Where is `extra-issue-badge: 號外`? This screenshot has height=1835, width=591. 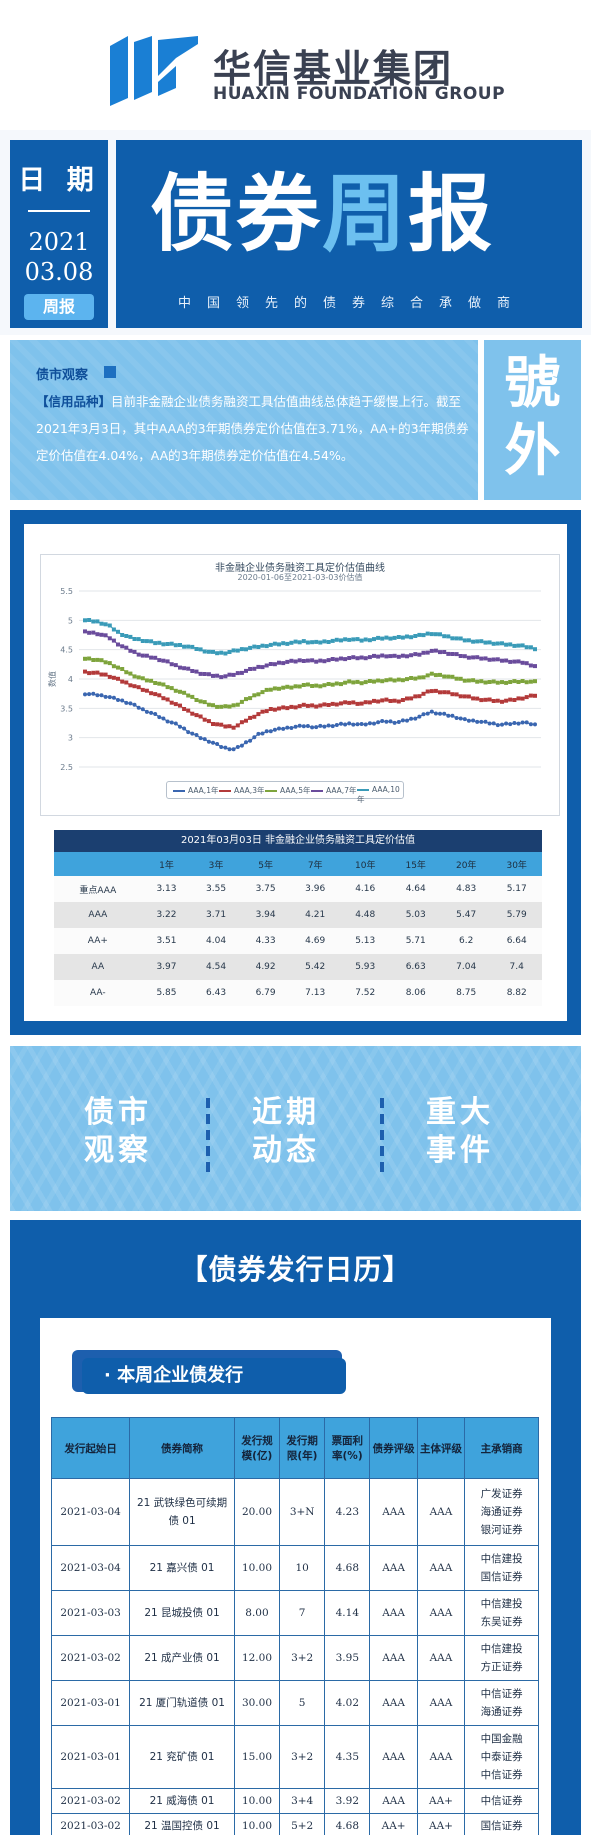 extra-issue-badge: 號外 is located at coordinates (532, 420).